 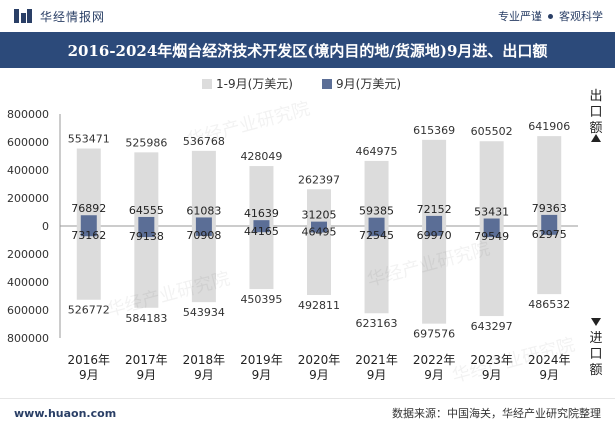 What do you see at coordinates (434, 130) in the screenshot?
I see `data-label-cumulative-export: 615369` at bounding box center [434, 130].